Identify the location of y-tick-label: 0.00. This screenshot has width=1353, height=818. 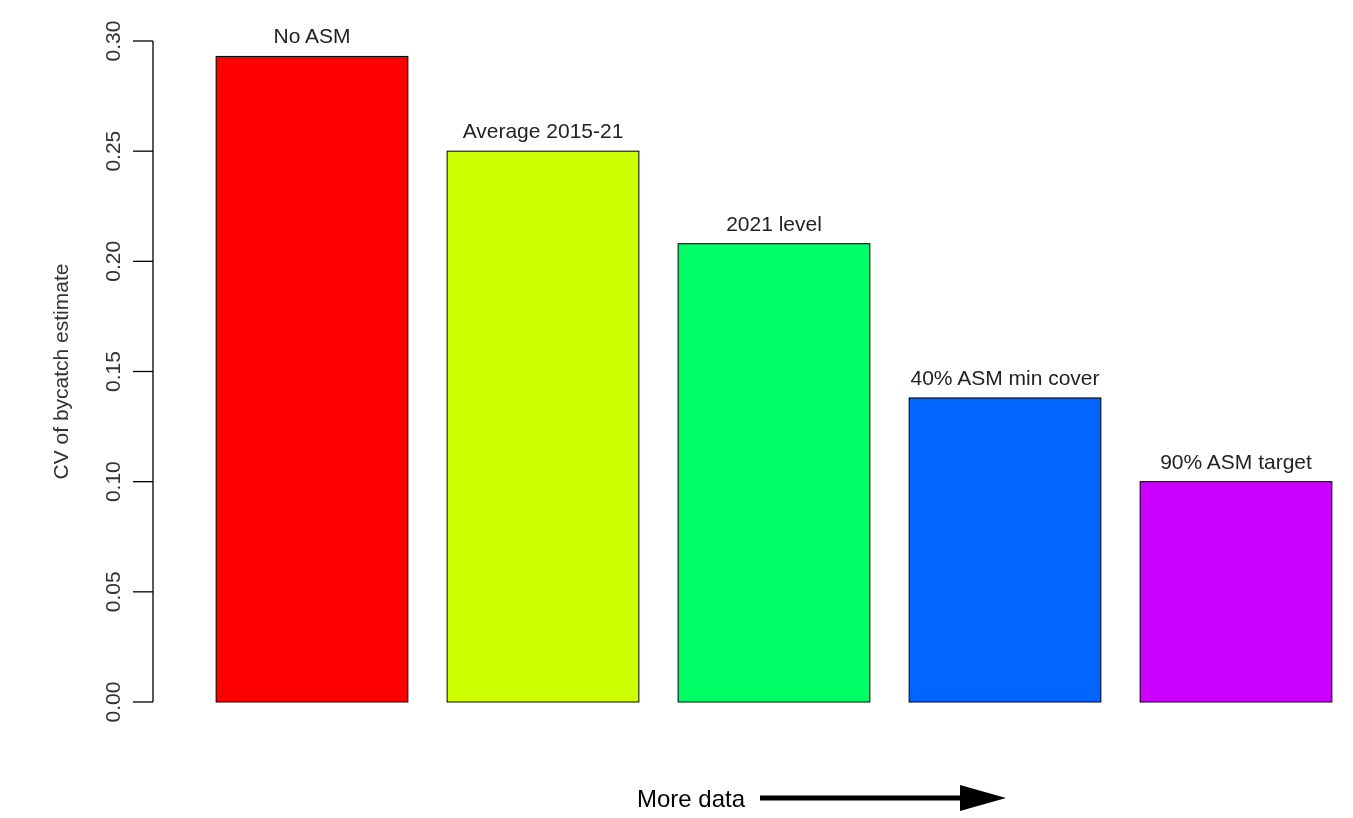
(112, 702).